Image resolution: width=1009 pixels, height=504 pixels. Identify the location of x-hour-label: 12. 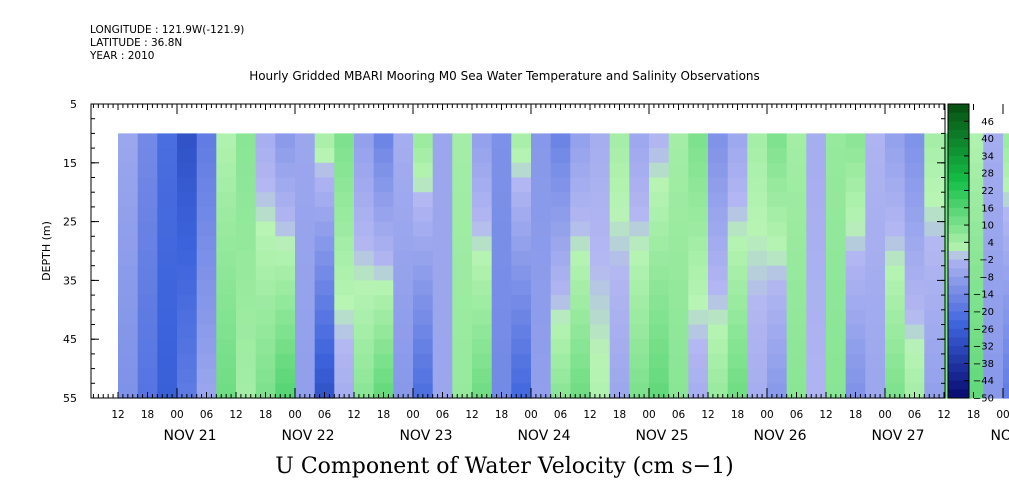
(353, 415).